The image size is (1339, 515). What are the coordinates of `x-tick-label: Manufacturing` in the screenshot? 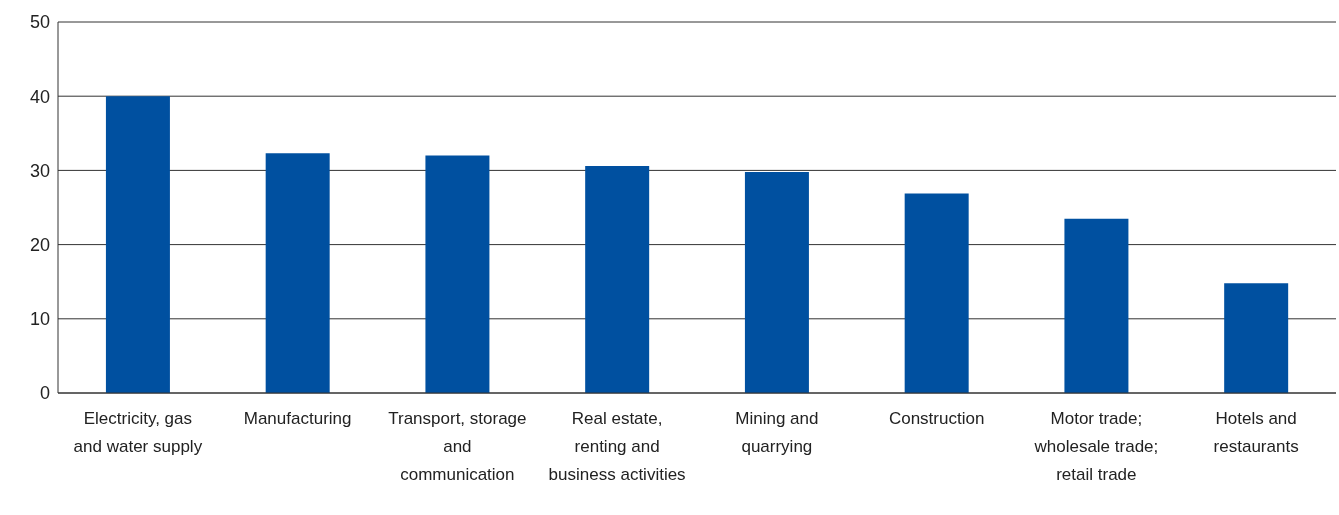 It's located at (297, 419).